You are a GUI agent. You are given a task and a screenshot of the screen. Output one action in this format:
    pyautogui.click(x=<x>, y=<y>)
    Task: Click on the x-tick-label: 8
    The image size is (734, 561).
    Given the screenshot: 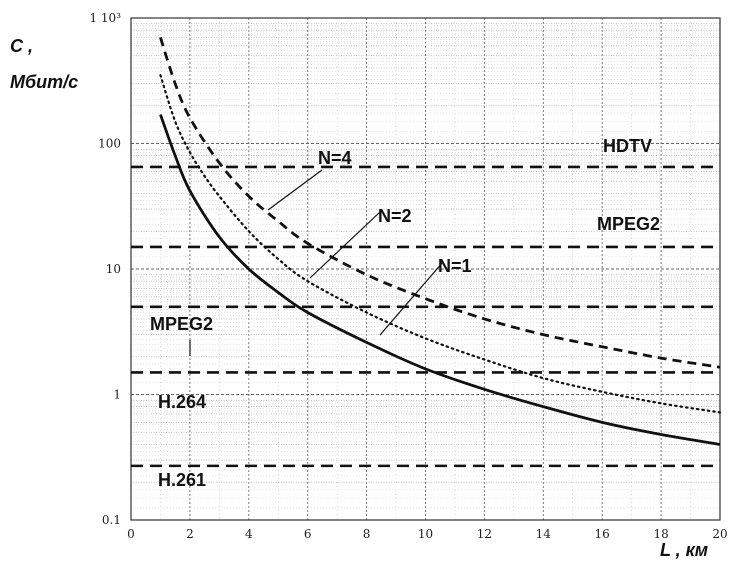 What is the action you would take?
    pyautogui.click(x=367, y=534)
    